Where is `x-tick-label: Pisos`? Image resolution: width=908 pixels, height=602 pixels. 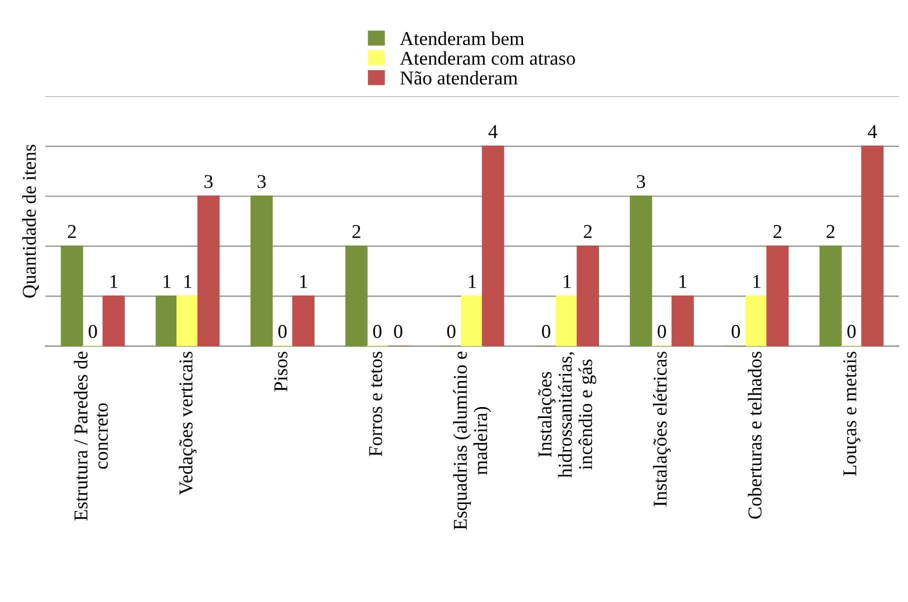 x-tick-label: Pisos is located at coordinates (281, 372).